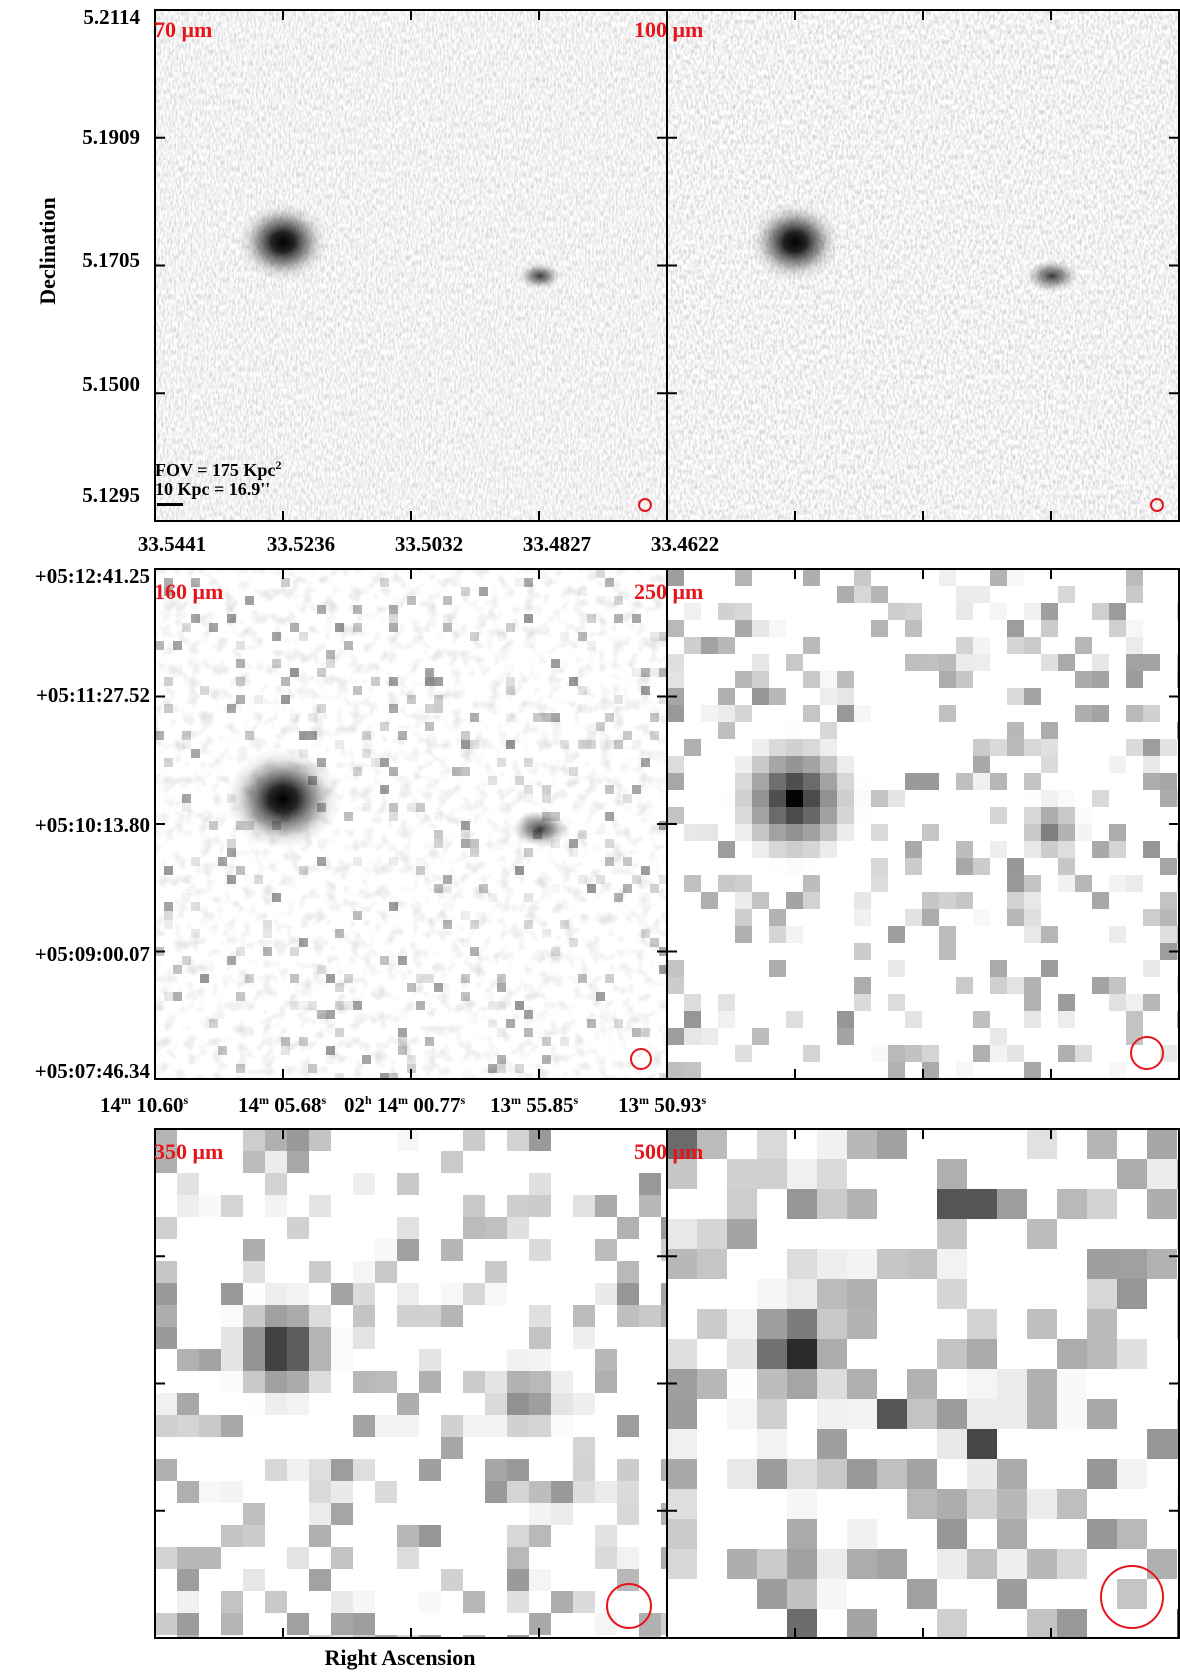  Describe the element at coordinates (669, 1151) in the screenshot. I see `panel-label-500um: 500 μm` at that location.